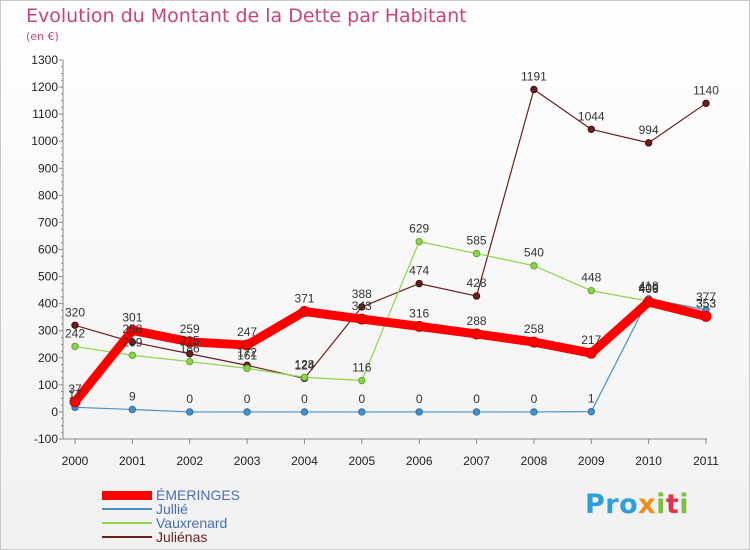 This screenshot has height=550, width=750. What do you see at coordinates (75, 389) in the screenshot?
I see `data-label: 37` at bounding box center [75, 389].